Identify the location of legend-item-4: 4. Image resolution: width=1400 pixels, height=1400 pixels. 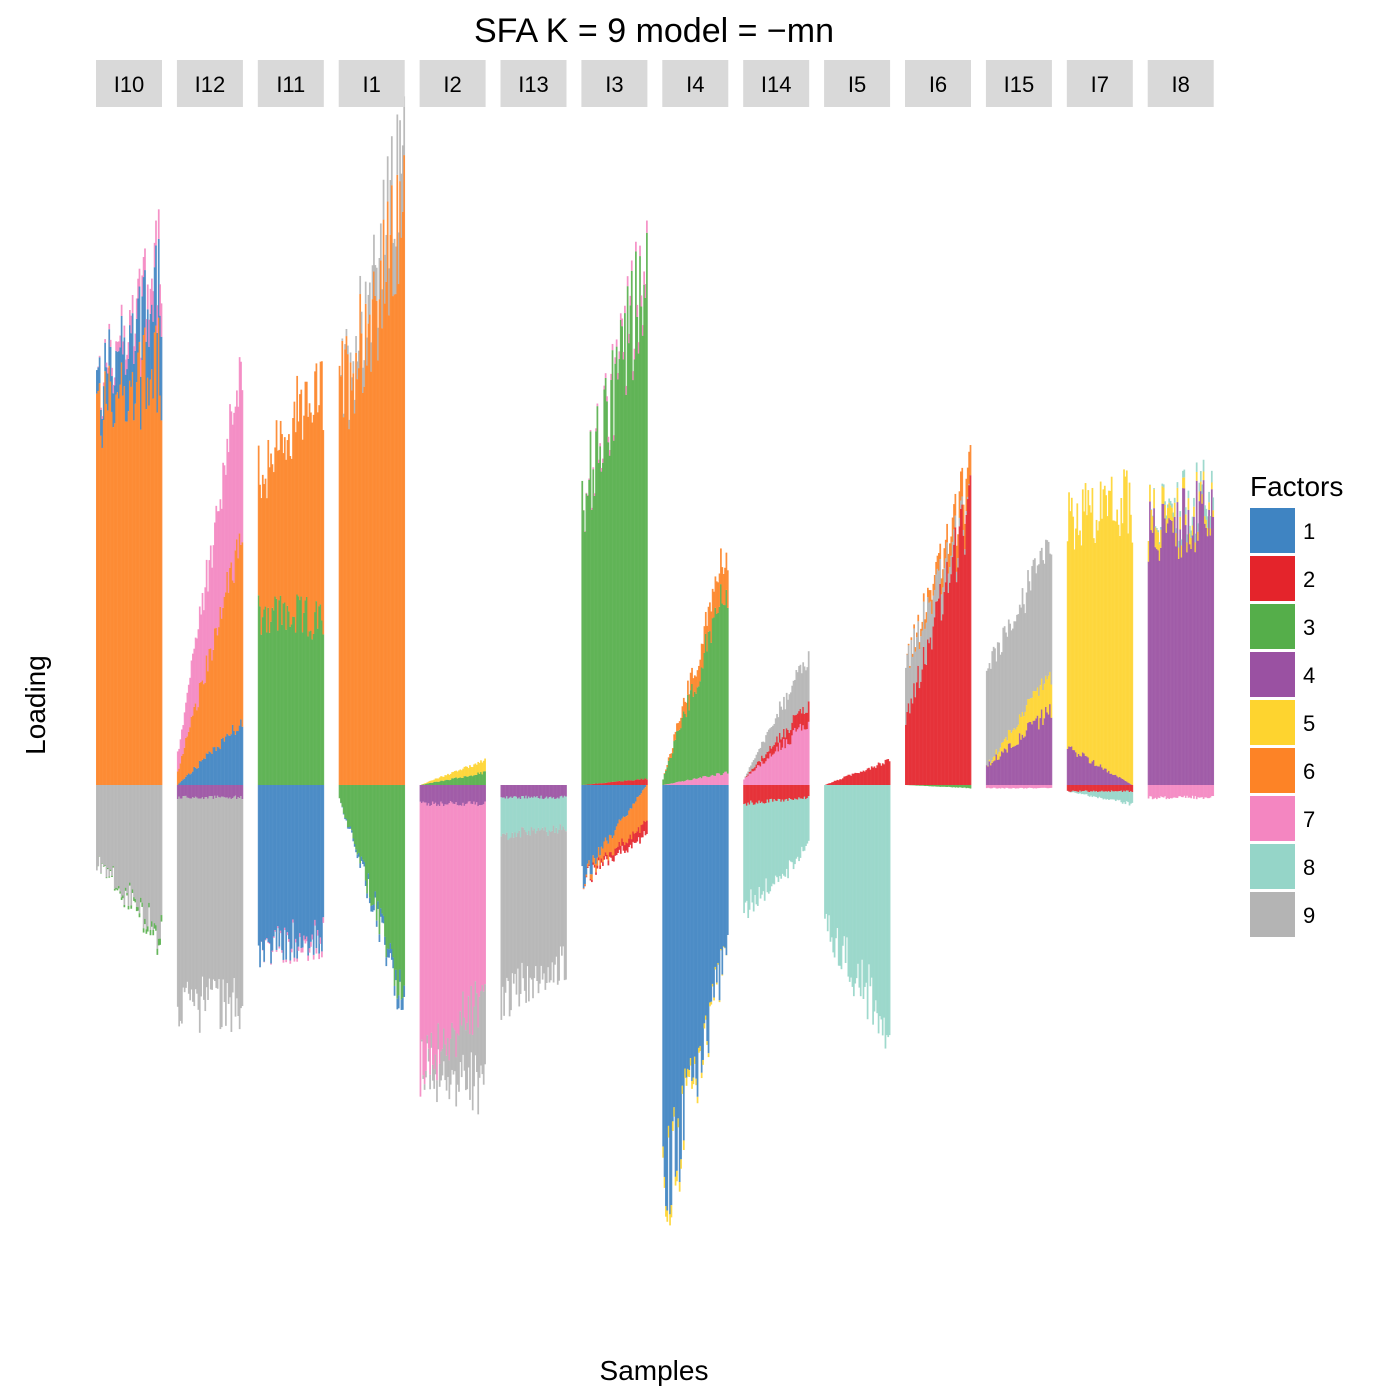
(1282, 674).